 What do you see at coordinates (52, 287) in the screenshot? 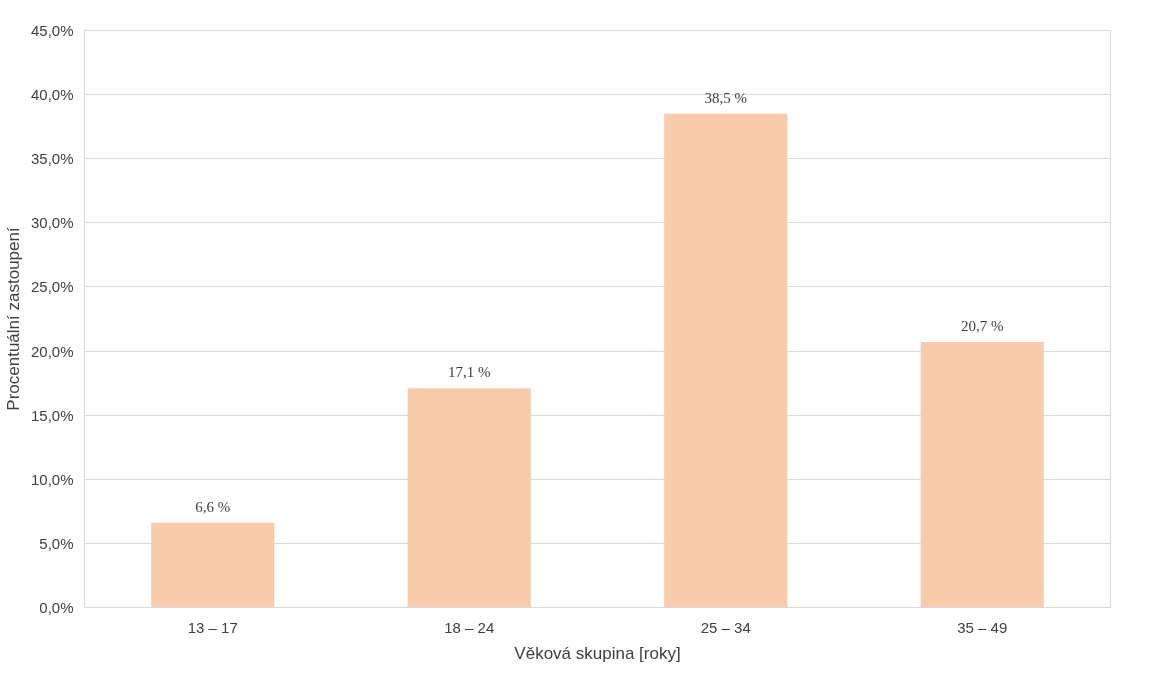
I see `y-tick-label: 25,0%` at bounding box center [52, 287].